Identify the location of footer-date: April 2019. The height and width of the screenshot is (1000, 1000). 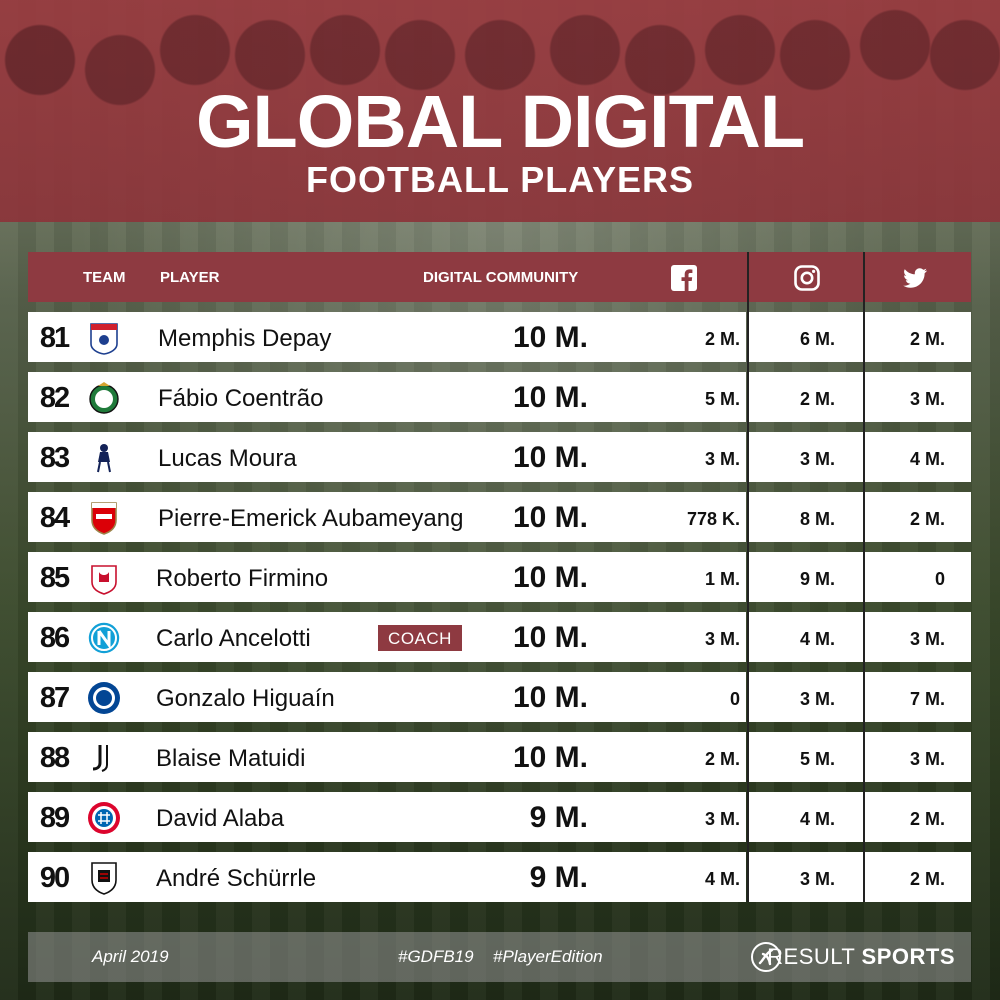
(130, 956).